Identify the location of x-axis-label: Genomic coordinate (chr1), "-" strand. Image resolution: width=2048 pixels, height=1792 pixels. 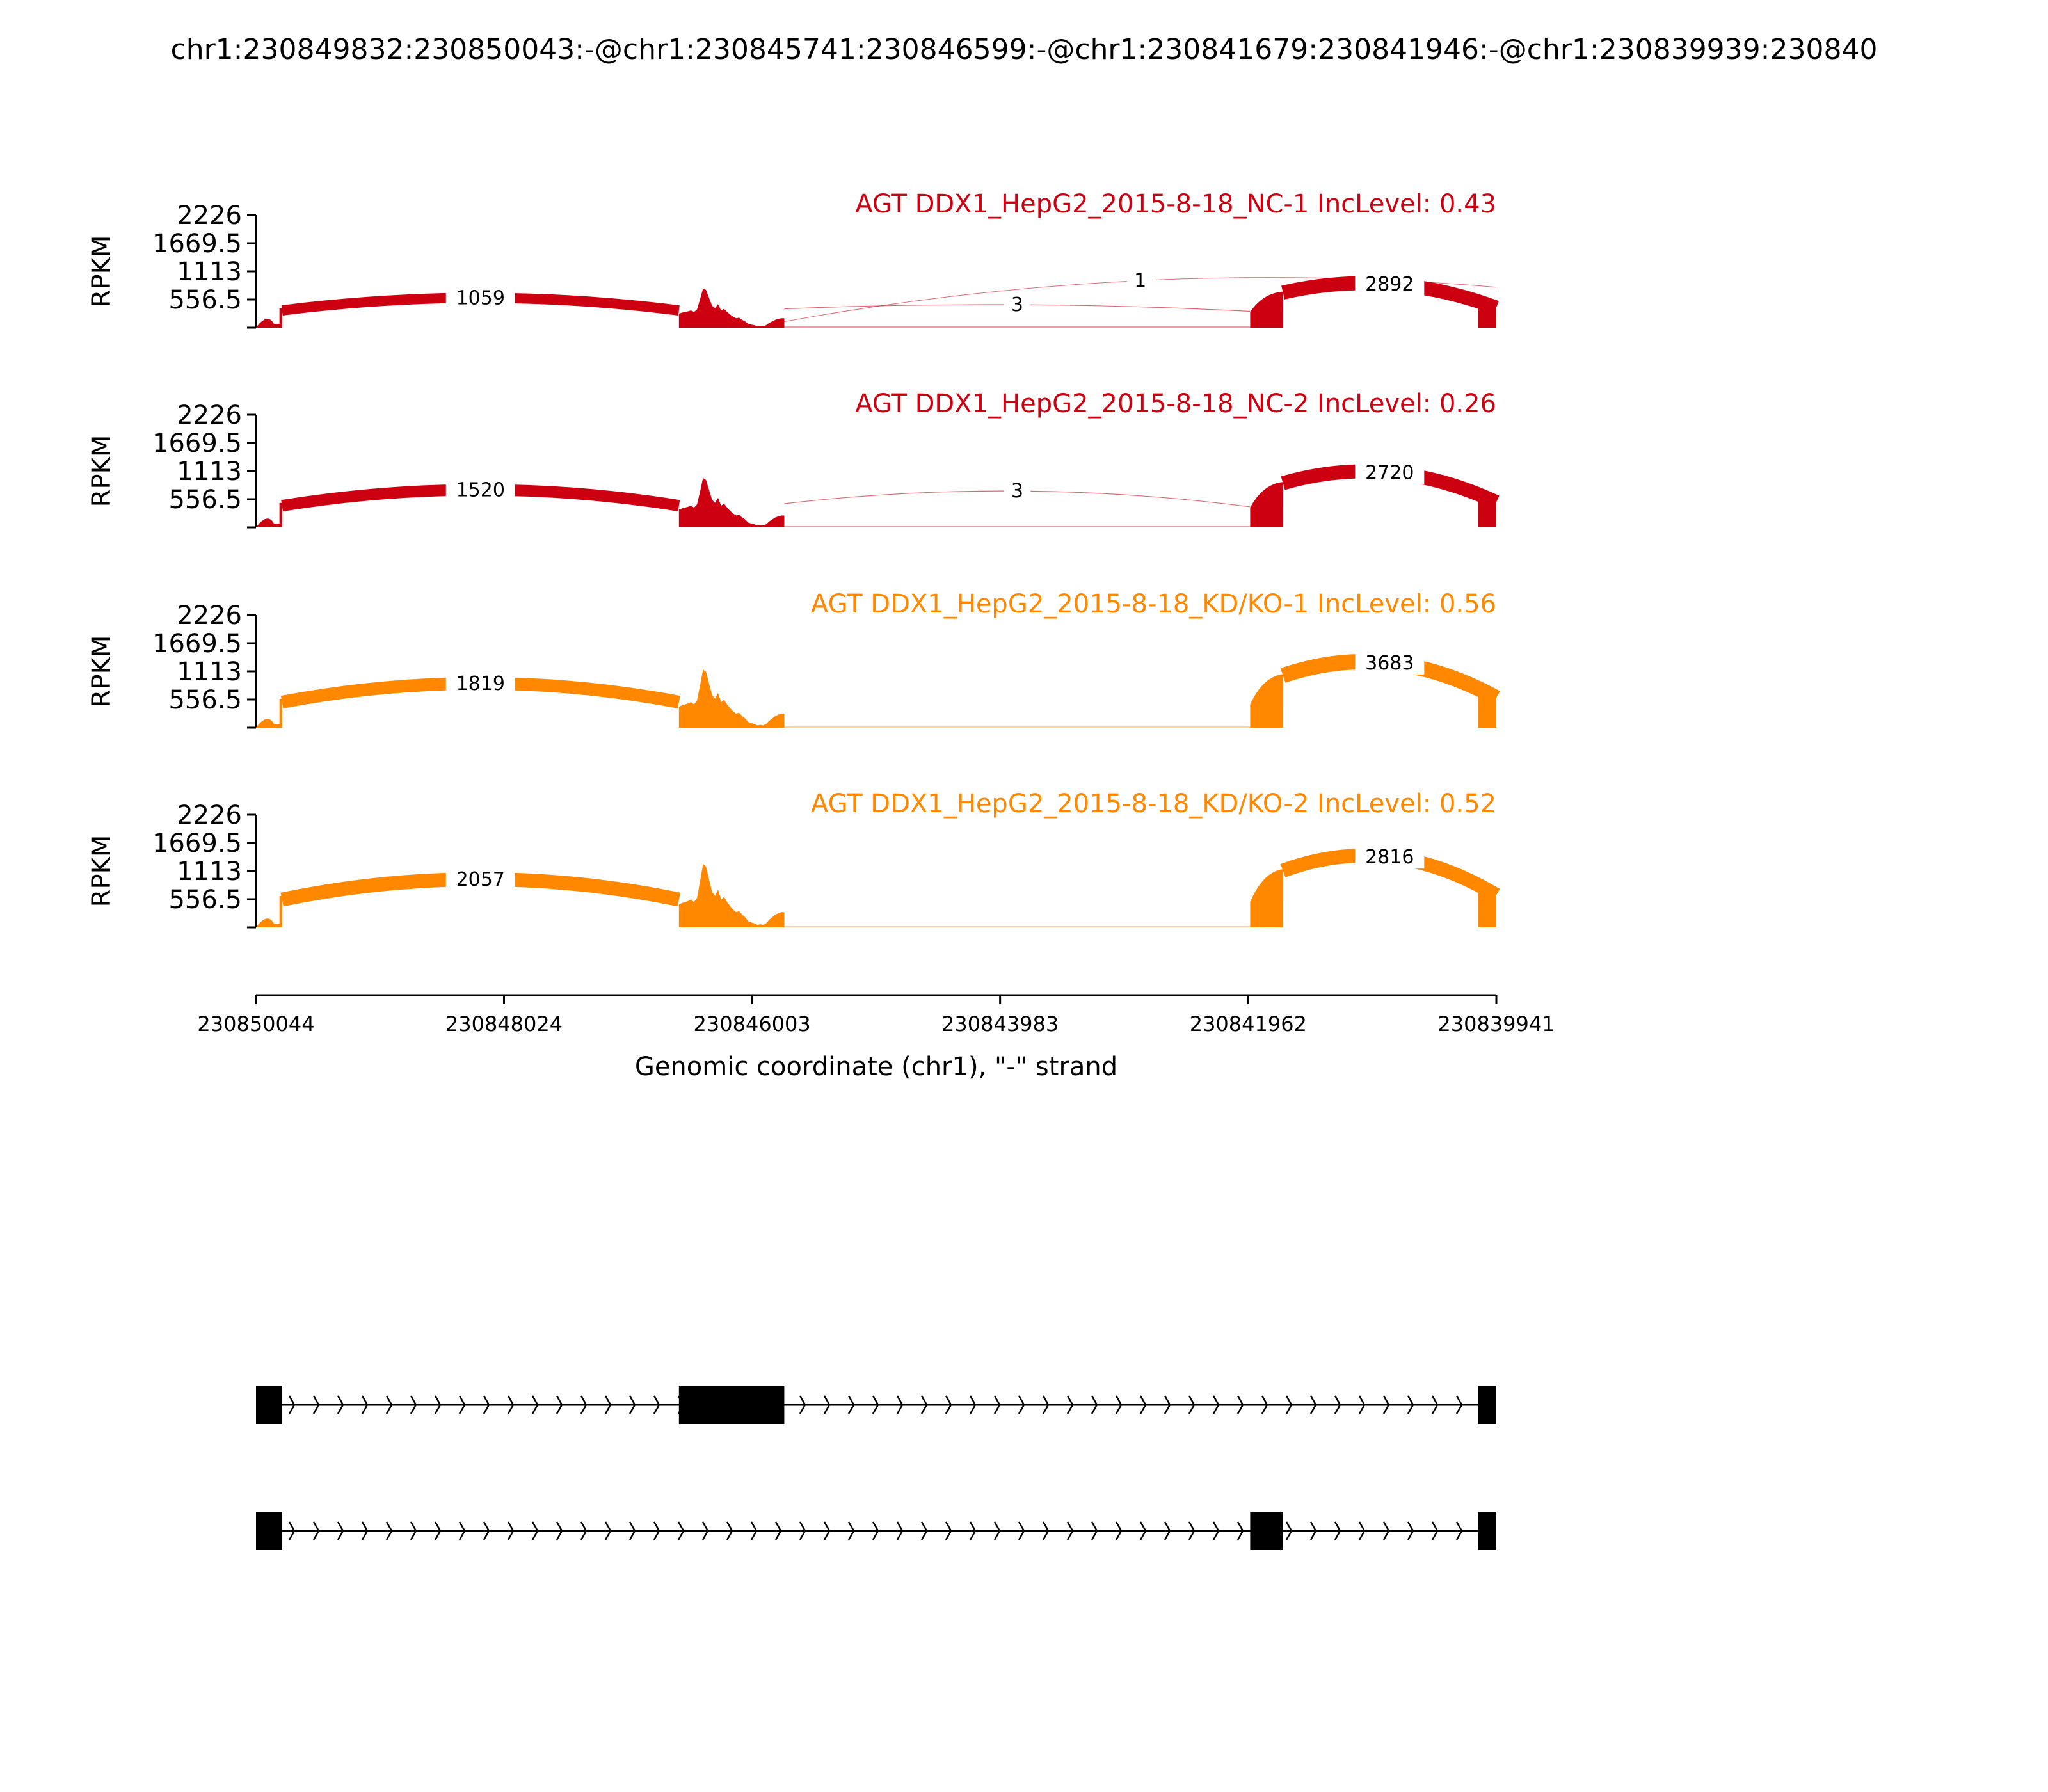
(876, 1067).